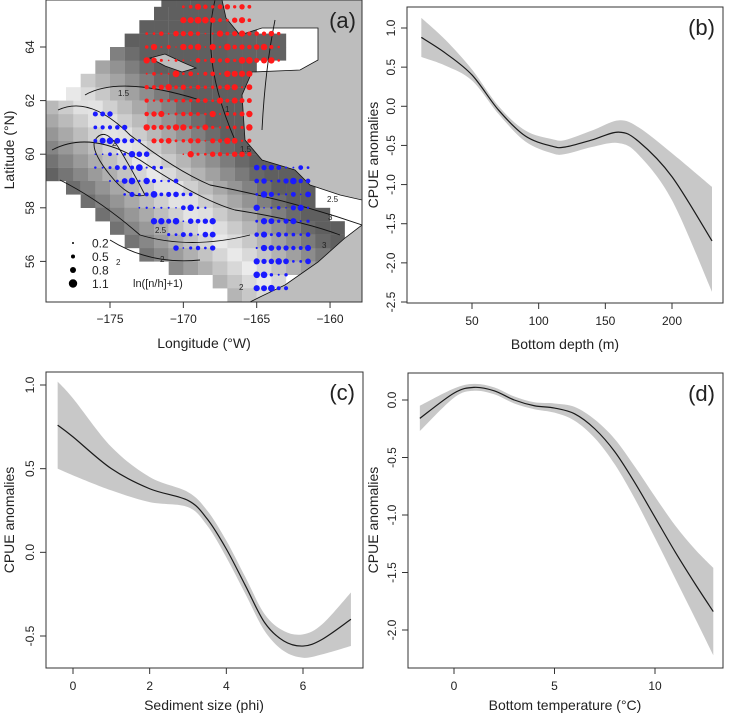 Image resolution: width=729 pixels, height=719 pixels. Describe the element at coordinates (303, 686) in the screenshot. I see `x-tick-label: 6` at that location.